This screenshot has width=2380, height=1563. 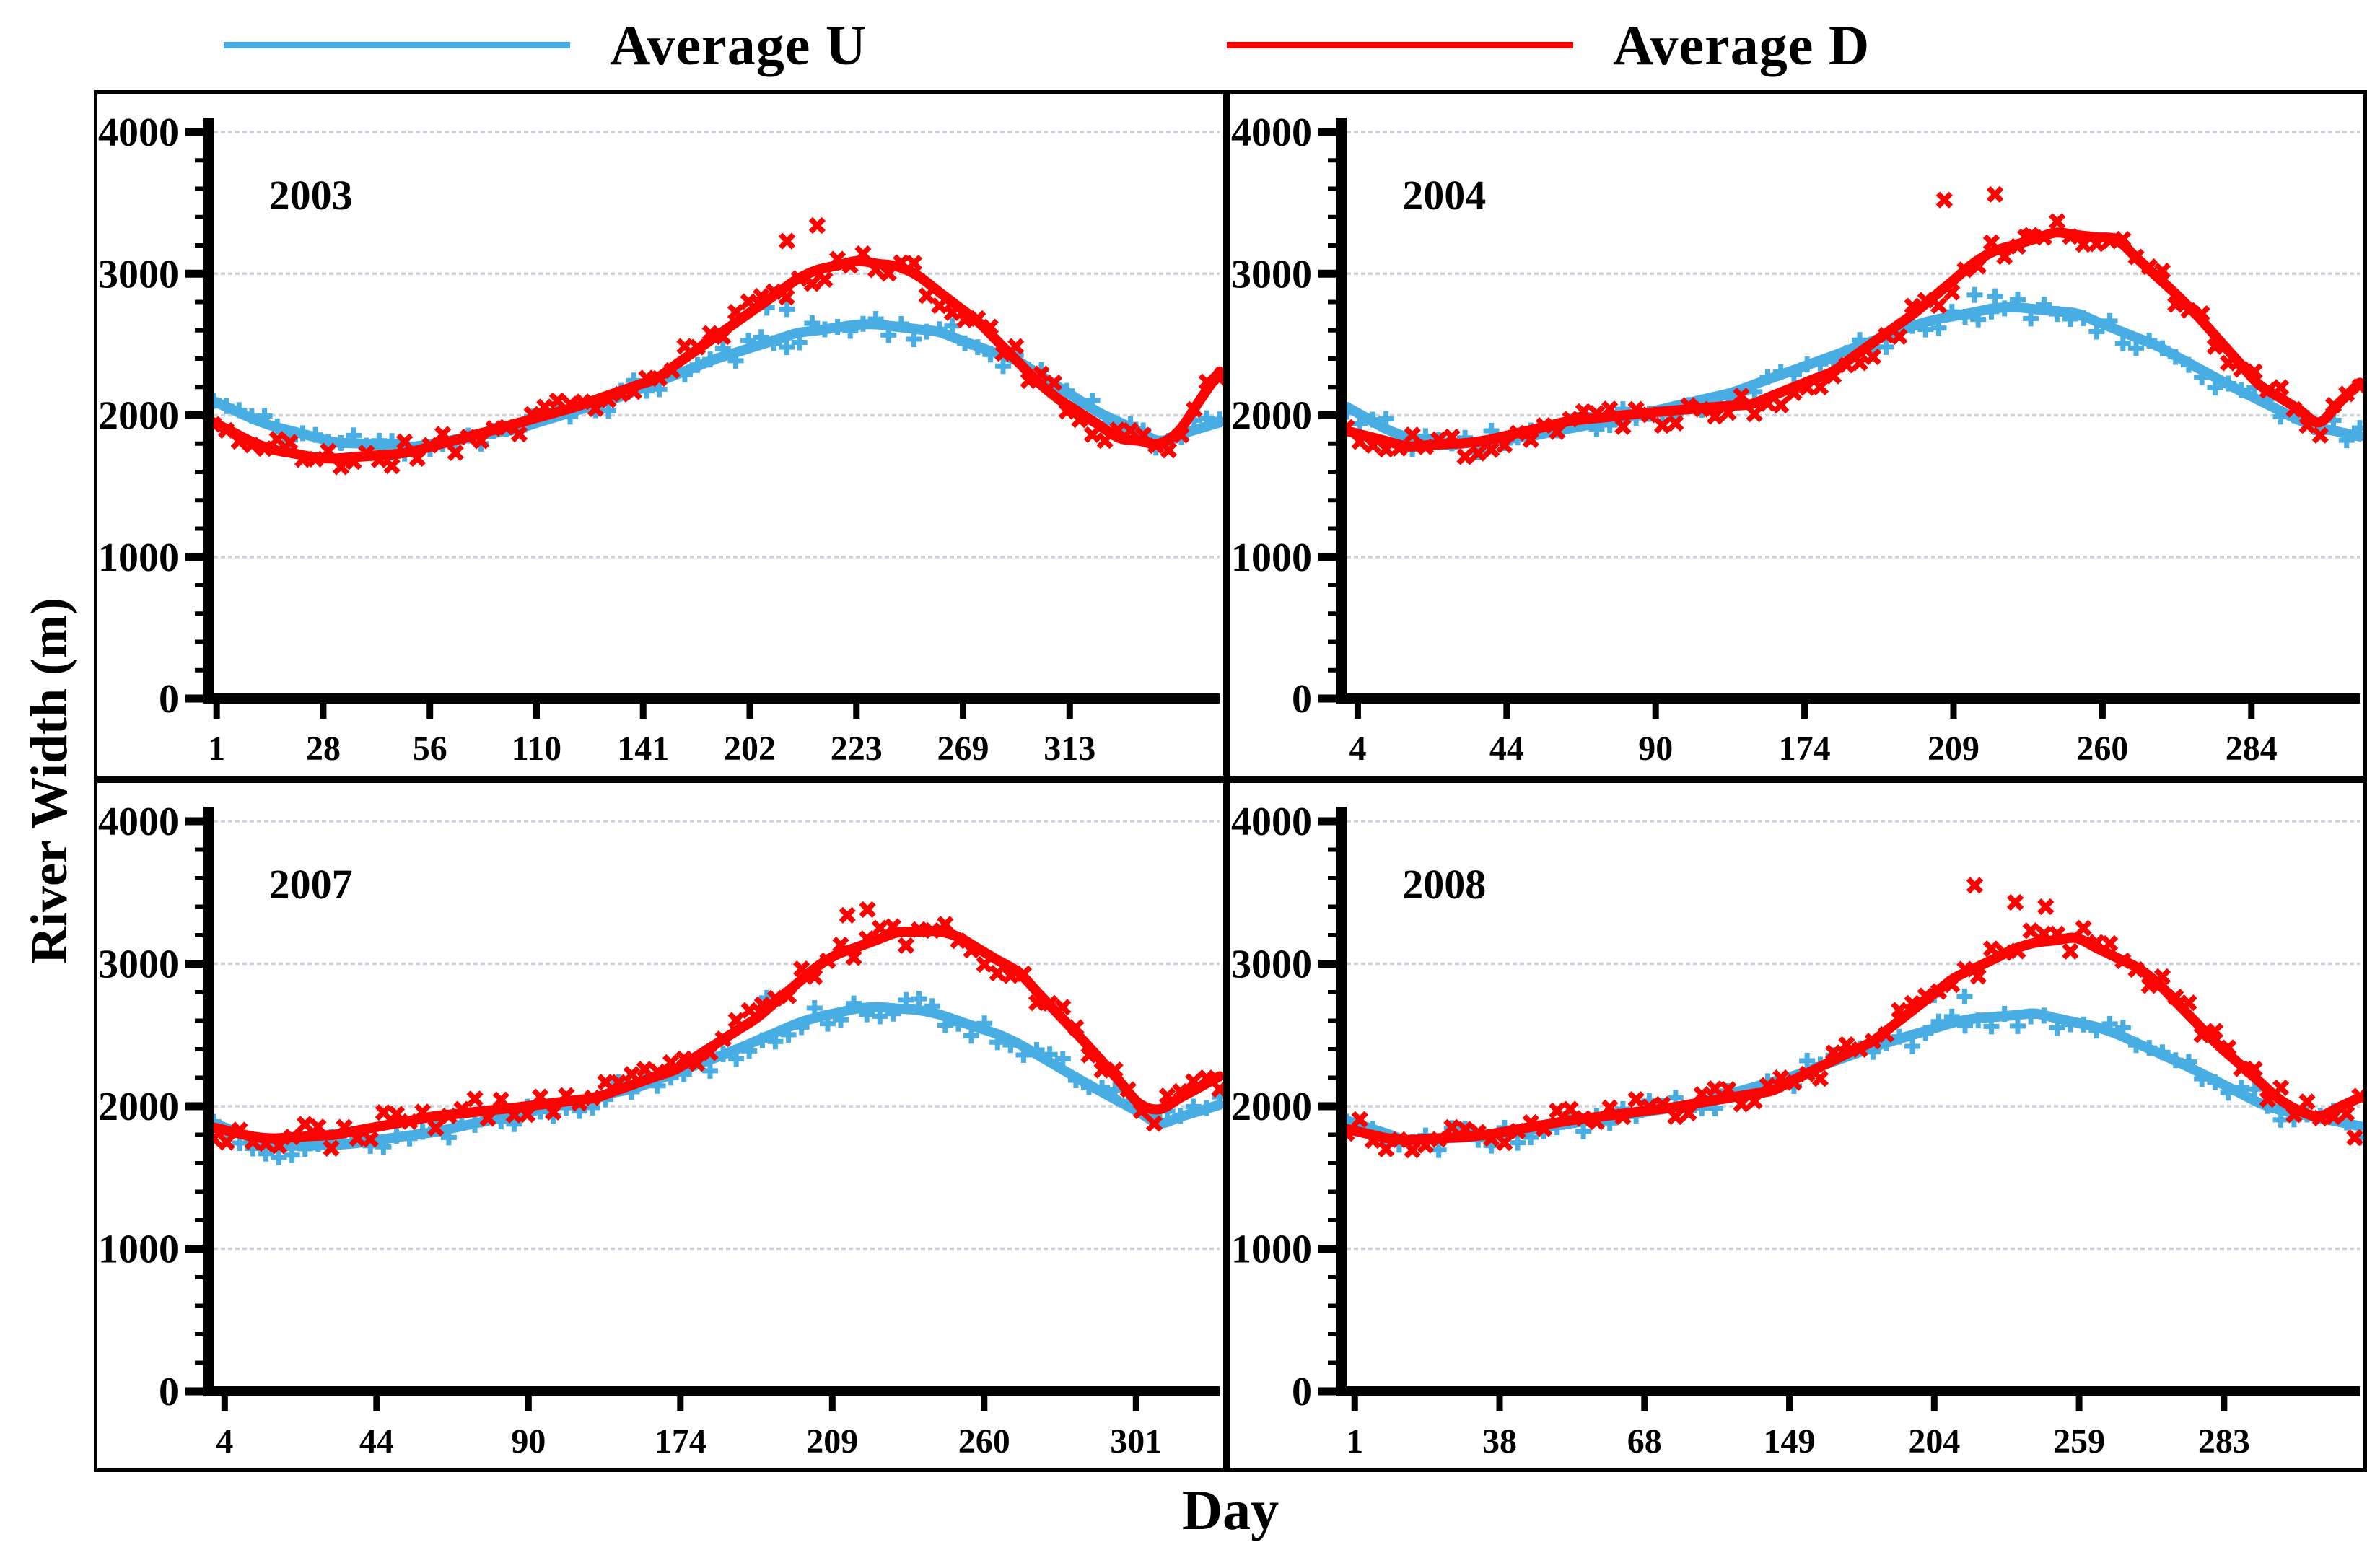 What do you see at coordinates (1136, 1441) in the screenshot?
I see `svg-text: 301` at bounding box center [1136, 1441].